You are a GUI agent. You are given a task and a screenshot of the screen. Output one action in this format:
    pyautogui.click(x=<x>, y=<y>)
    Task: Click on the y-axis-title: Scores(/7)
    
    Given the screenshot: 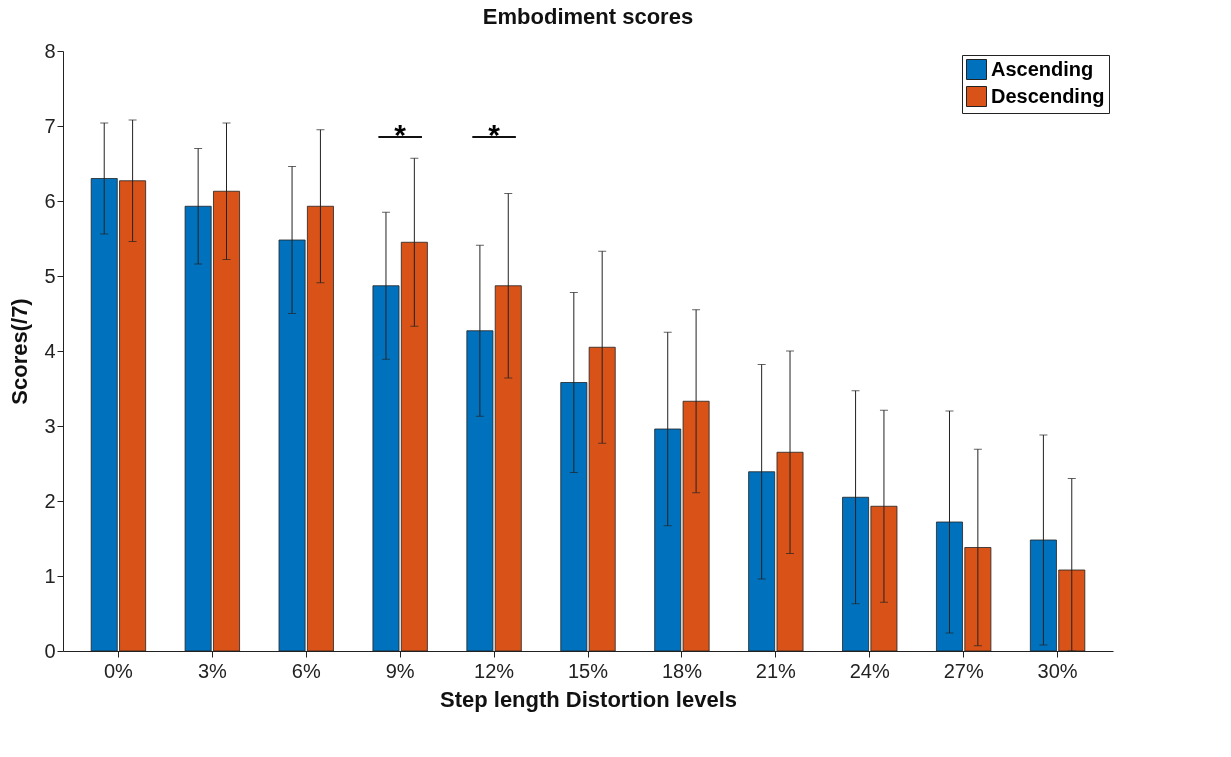 What is the action you would take?
    pyautogui.click(x=20, y=351)
    